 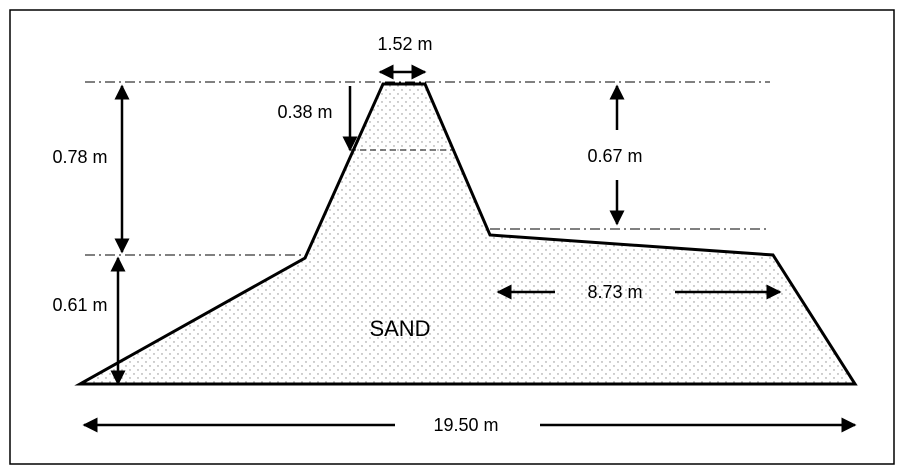 I want to click on dimension-label: 19.50 m, so click(x=465, y=425).